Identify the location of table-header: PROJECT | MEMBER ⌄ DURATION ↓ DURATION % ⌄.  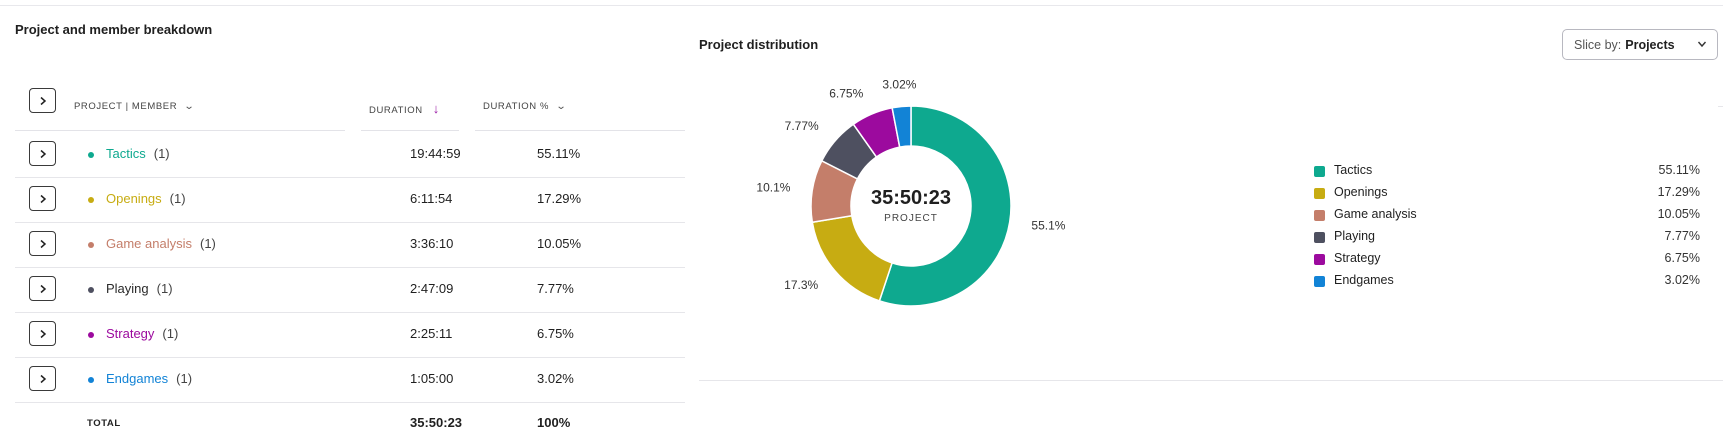
(350, 99).